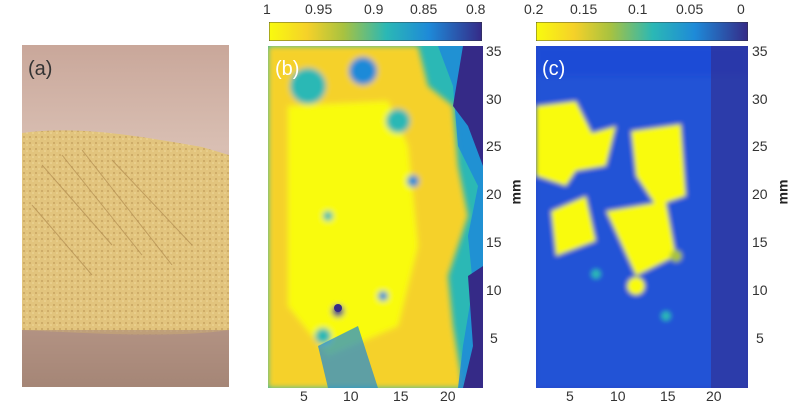  I want to click on x-tick-b: 5, so click(304, 396).